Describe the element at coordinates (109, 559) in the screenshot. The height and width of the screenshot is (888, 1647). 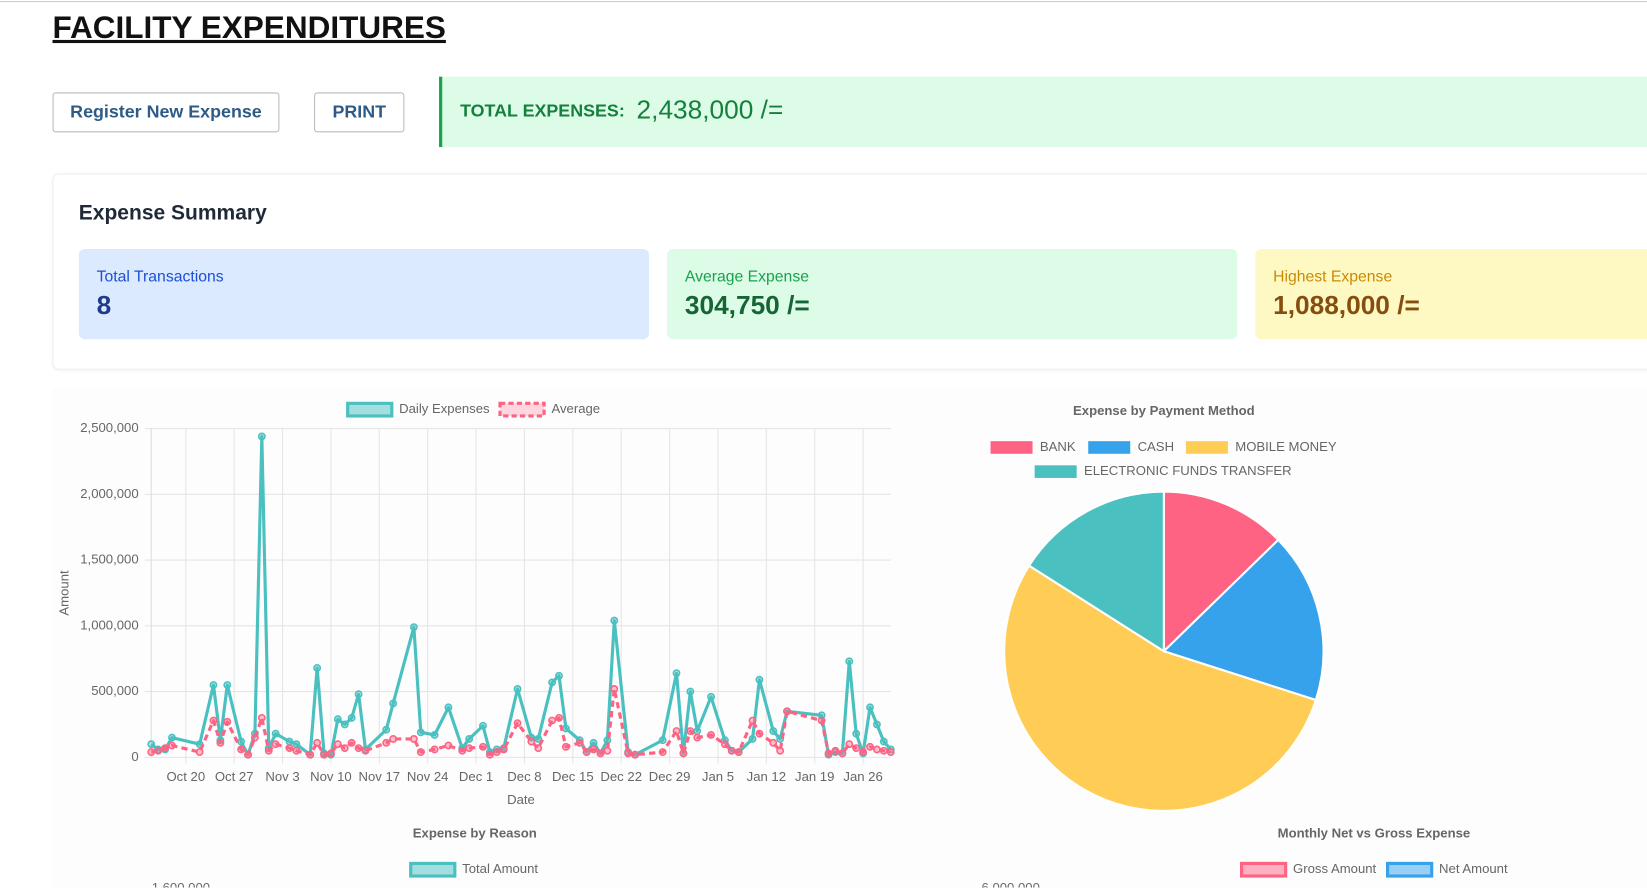
I see `y-tick-label: 1,500,000` at that location.